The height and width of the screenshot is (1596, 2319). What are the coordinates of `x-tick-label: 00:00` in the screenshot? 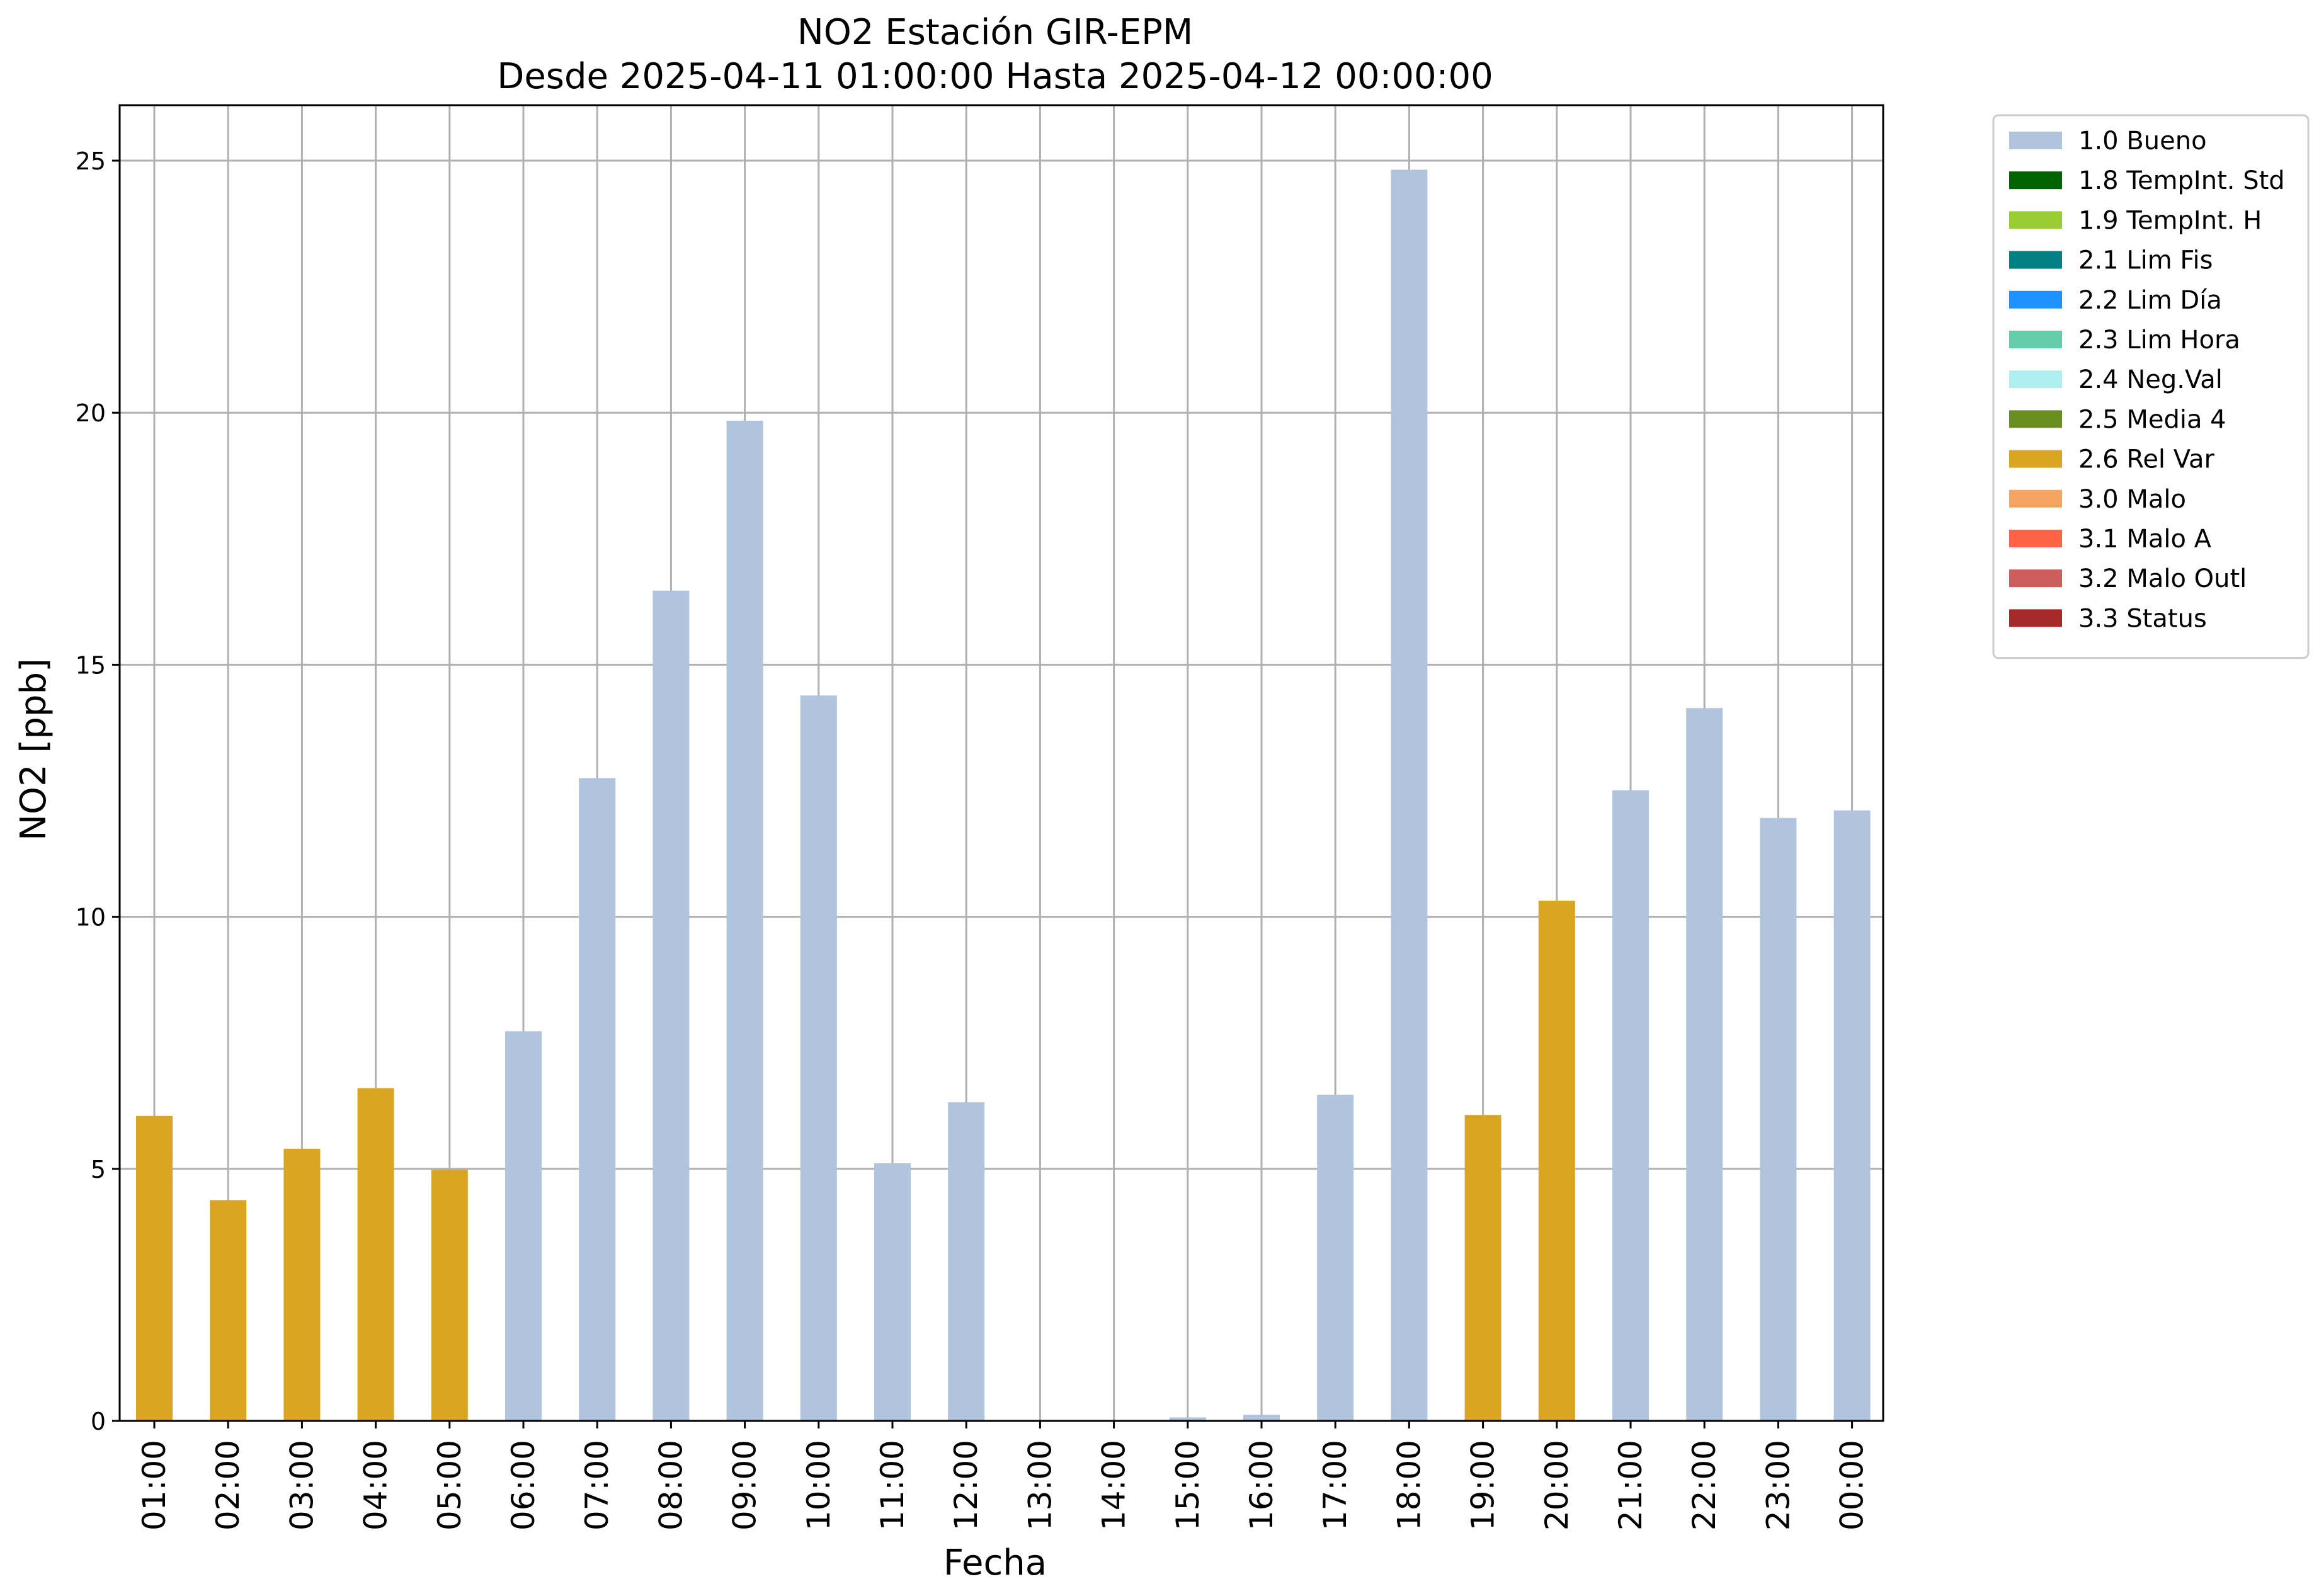 It's located at (1852, 1485).